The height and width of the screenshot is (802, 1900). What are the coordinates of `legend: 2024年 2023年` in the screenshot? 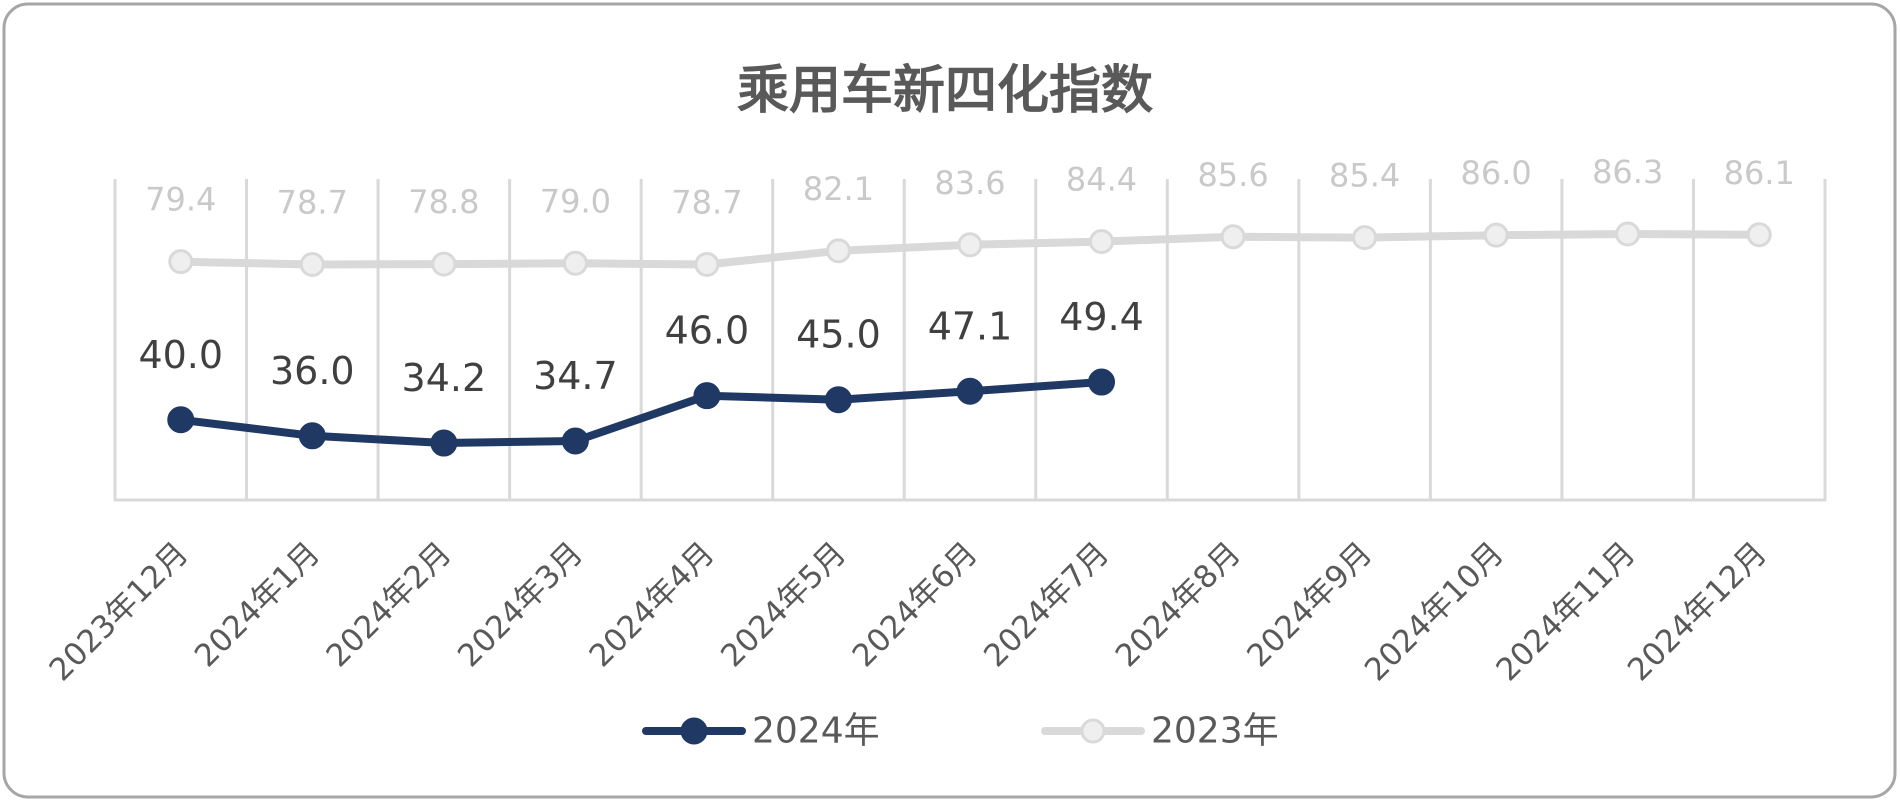 It's located at (960, 731).